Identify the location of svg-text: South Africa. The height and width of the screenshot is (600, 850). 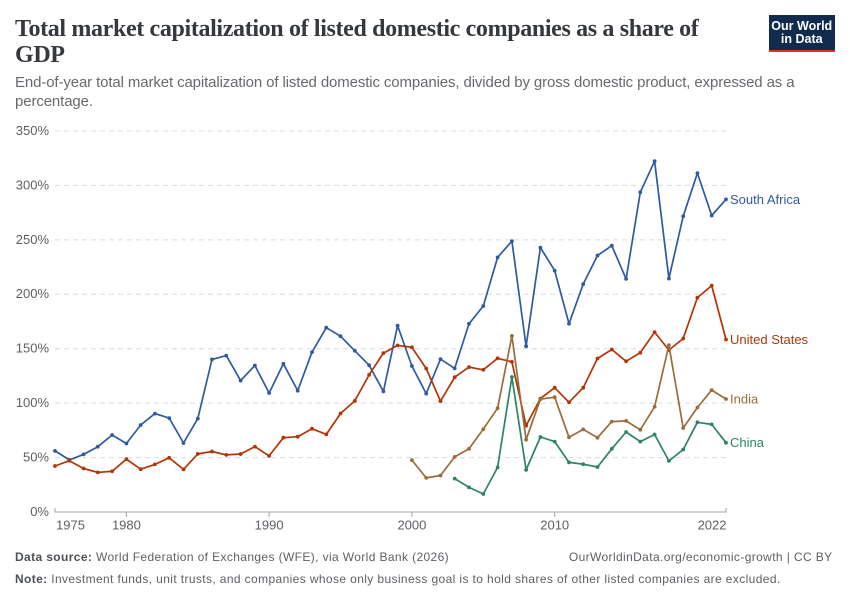
(765, 199).